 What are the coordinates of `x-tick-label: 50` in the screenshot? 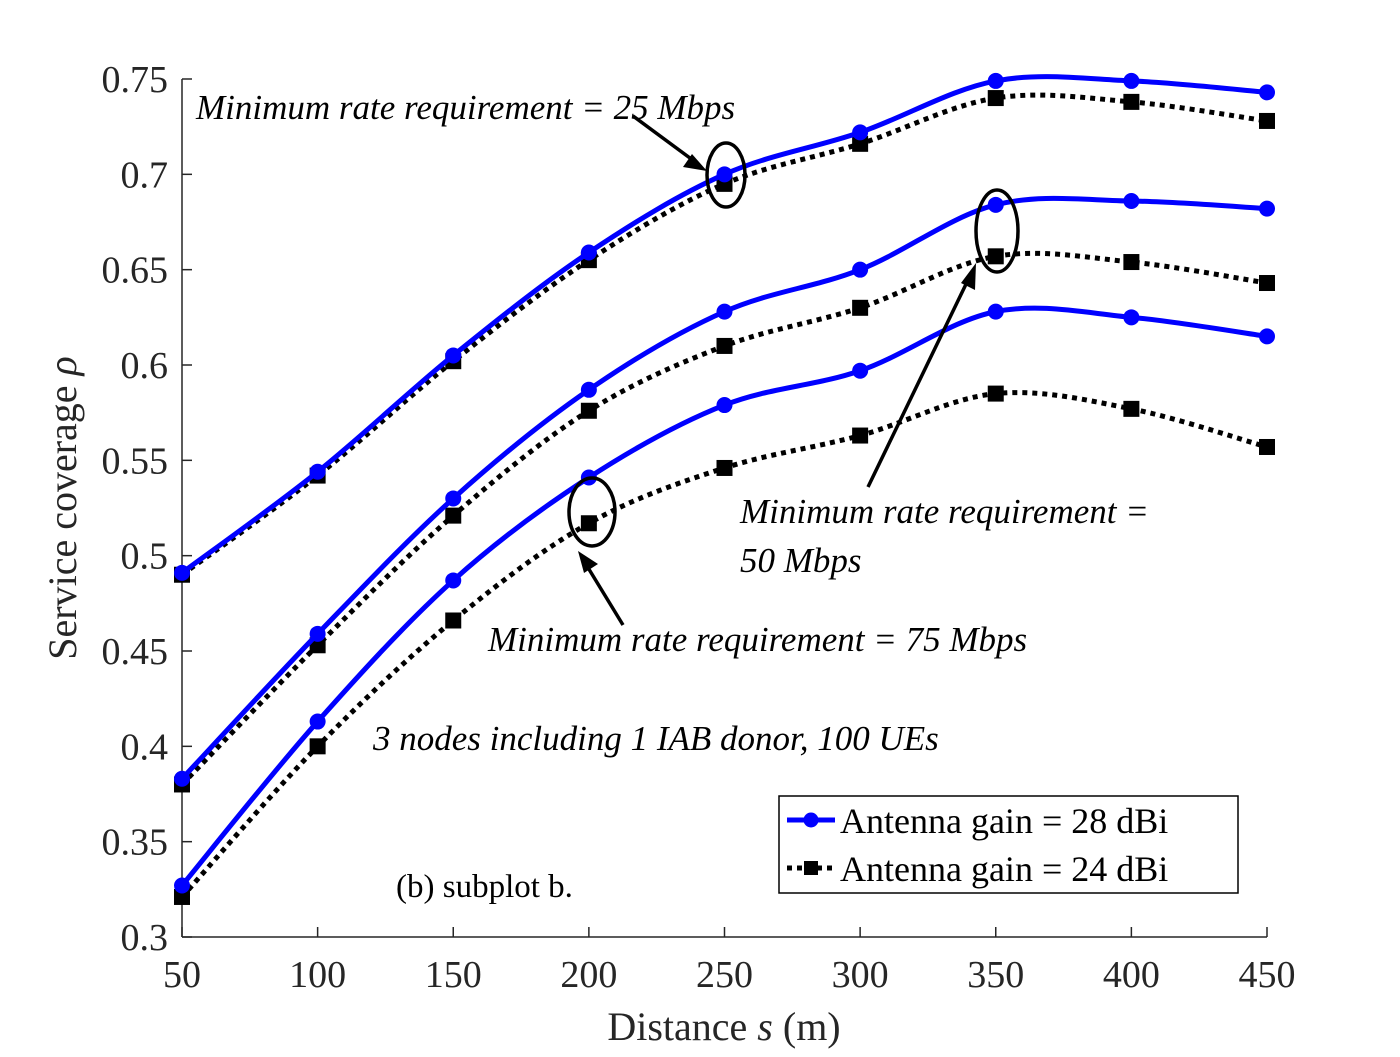 It's located at (182, 975).